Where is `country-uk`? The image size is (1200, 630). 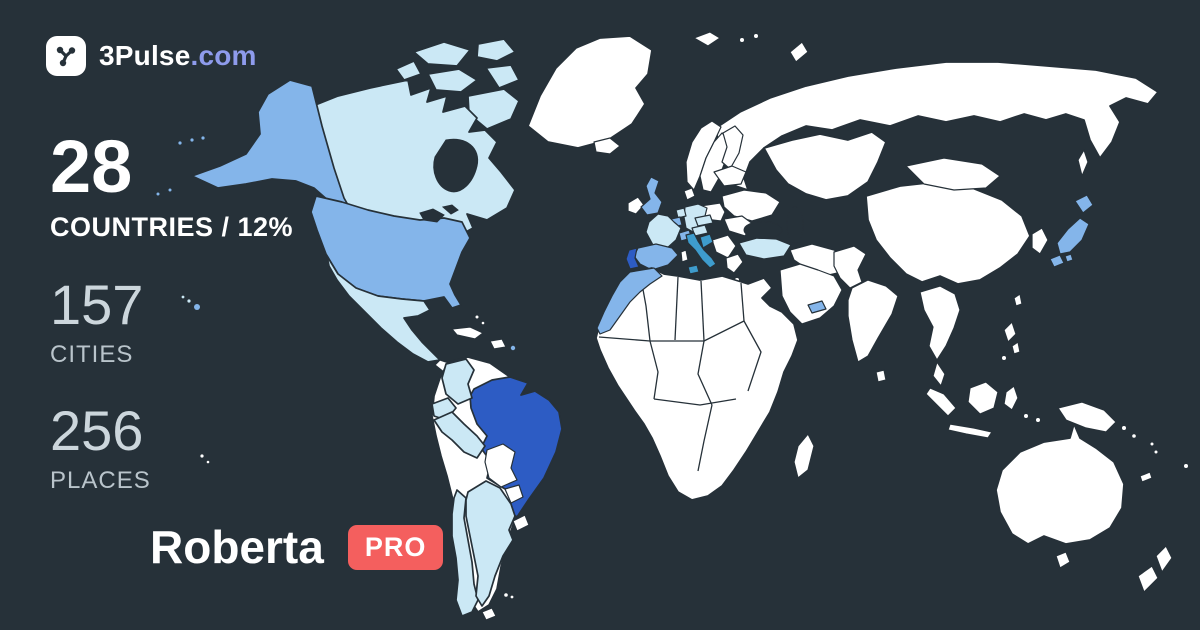
country-uk is located at coordinates (651, 196).